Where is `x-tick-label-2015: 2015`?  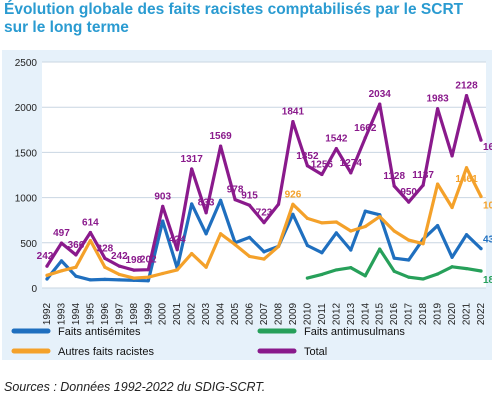
x-tick-label-2015: 2015 is located at coordinates (380, 313).